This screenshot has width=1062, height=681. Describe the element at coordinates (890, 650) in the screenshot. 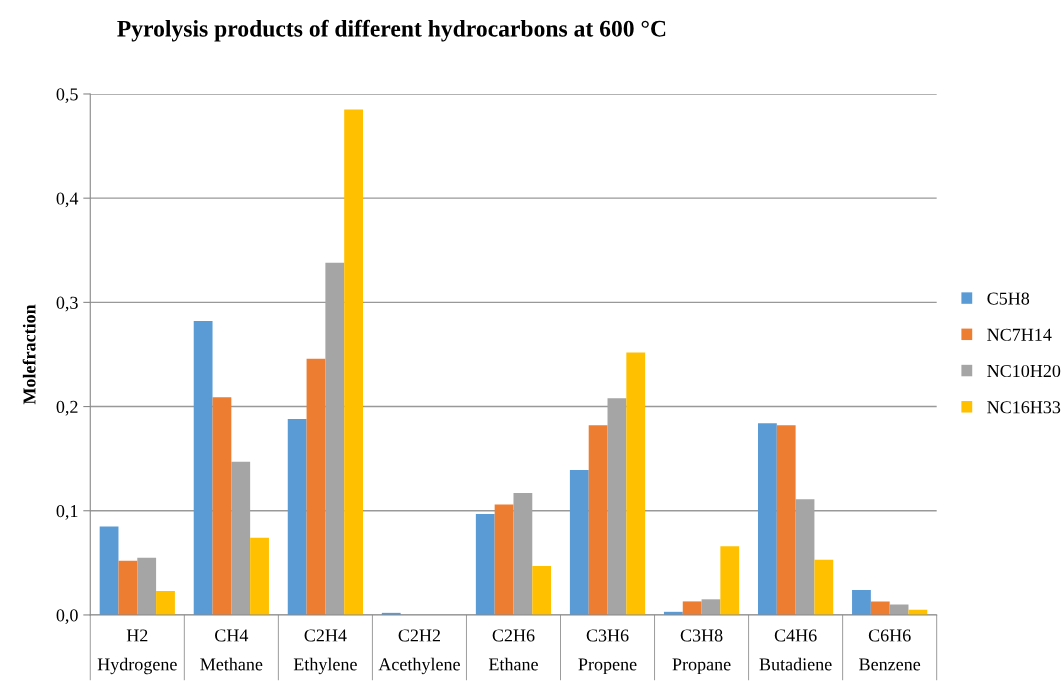

I see `x-tick-label: C6H6 Benzene` at that location.